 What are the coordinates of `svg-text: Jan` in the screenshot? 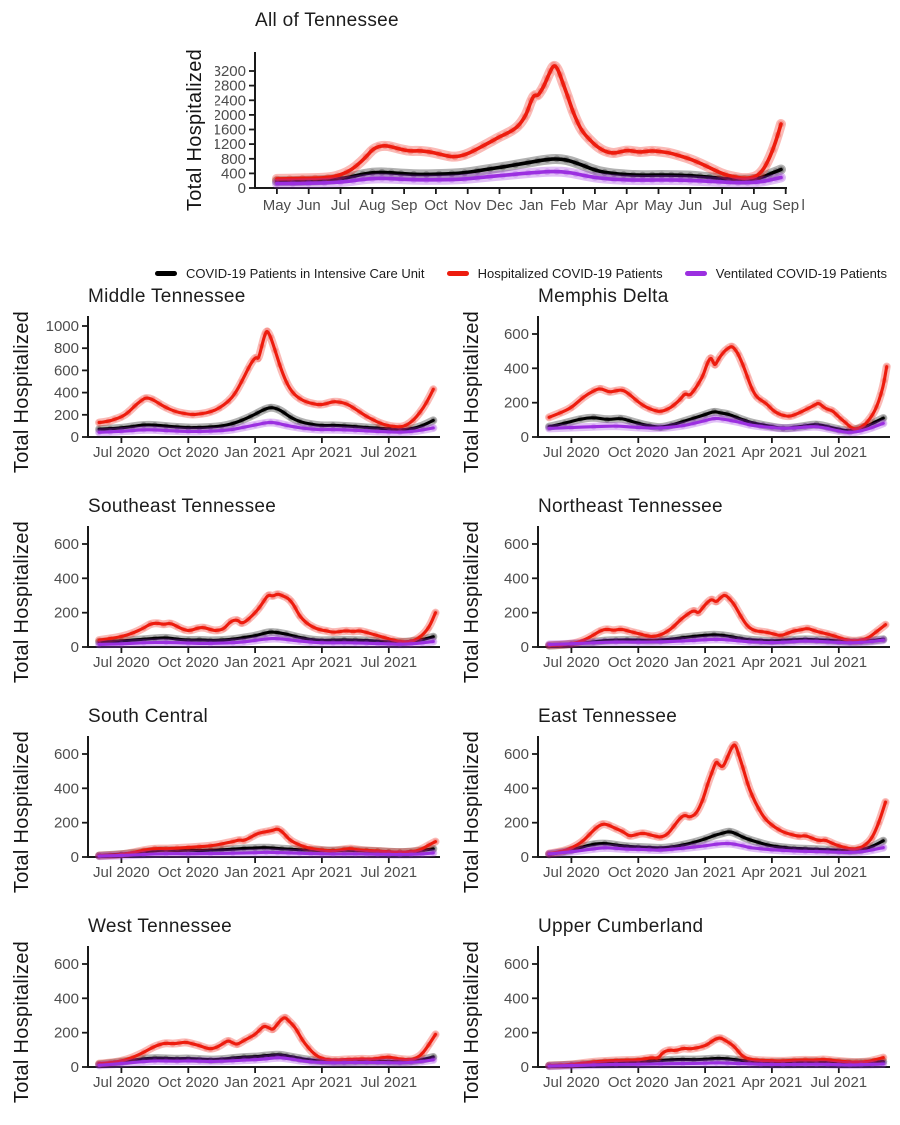 It's located at (531, 205).